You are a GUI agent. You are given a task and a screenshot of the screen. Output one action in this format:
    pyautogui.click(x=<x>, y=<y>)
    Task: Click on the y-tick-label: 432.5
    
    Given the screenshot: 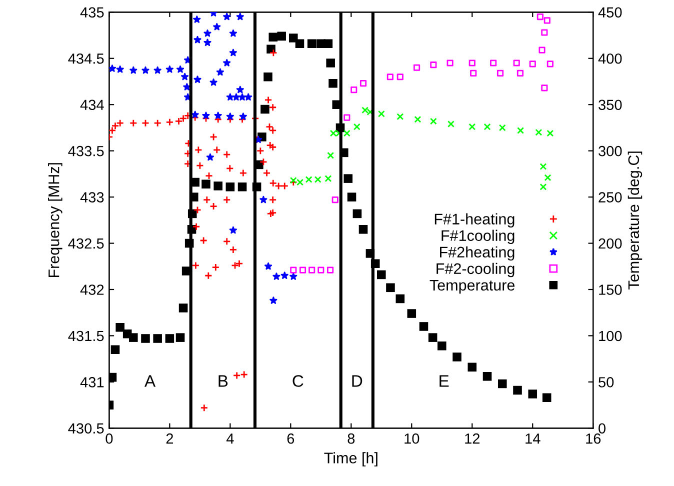 What is the action you would take?
    pyautogui.click(x=86, y=243)
    